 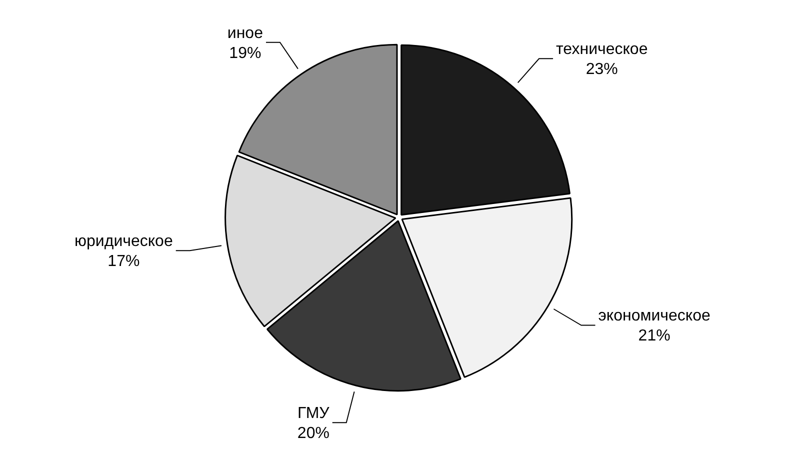 I want to click on data-label: 19%, so click(x=245, y=53).